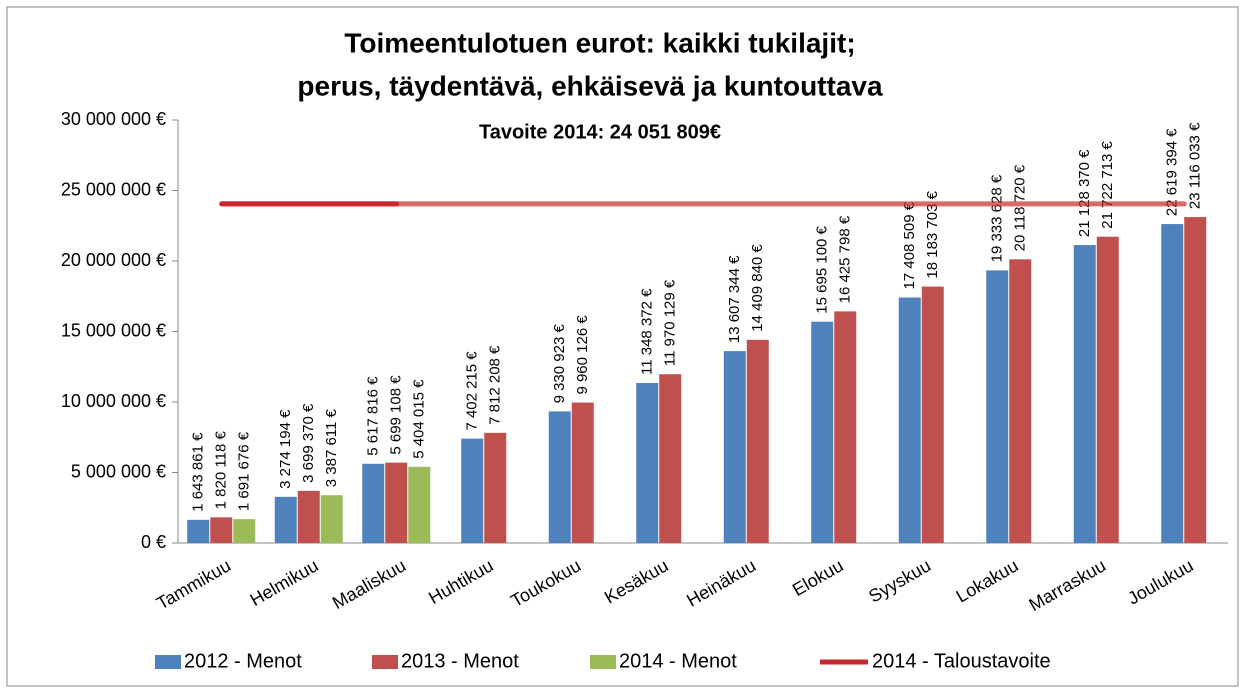 The width and height of the screenshot is (1246, 698). I want to click on legend-label: 2013 - Menot, so click(460, 661).